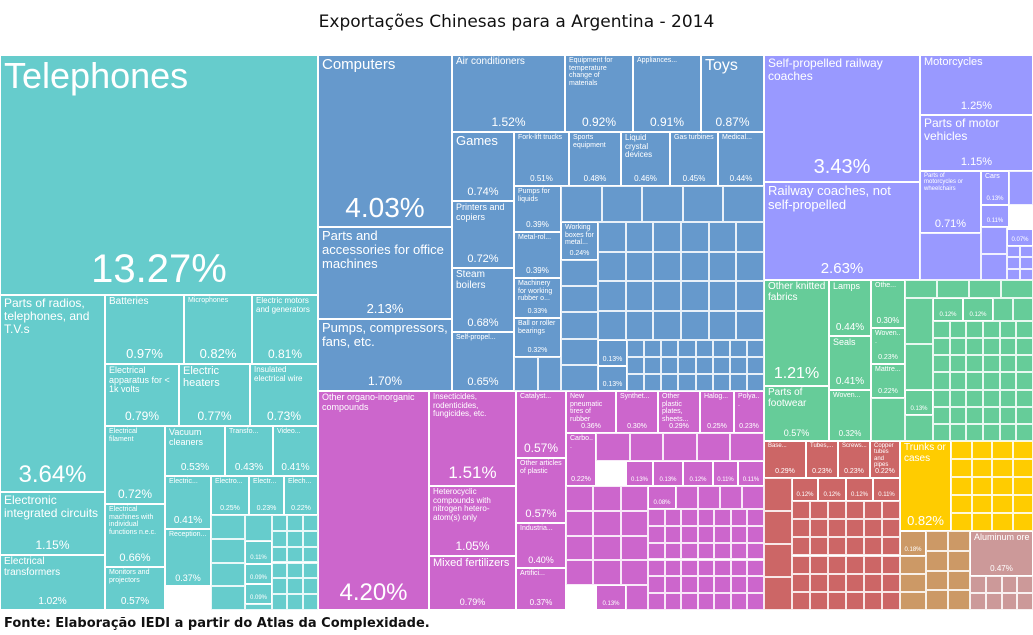  Describe the element at coordinates (483, 166) in the screenshot. I see `treemap-tile: Games 0.74%` at that location.